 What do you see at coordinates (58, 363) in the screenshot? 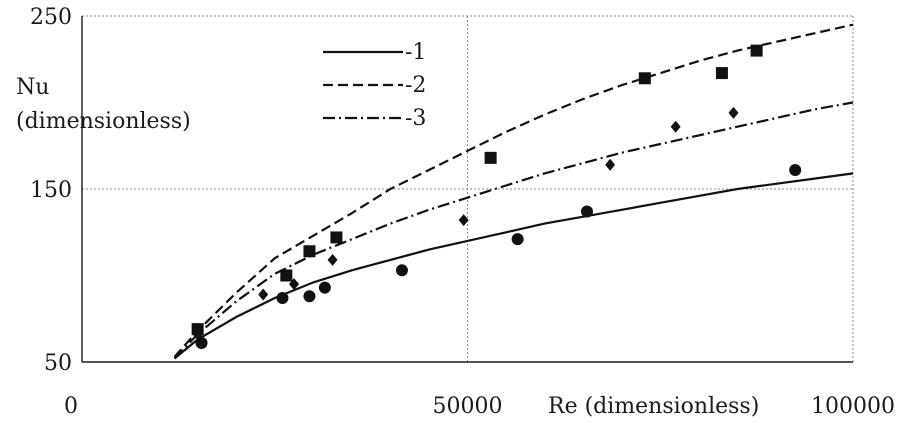
I see `y-tick-label-0: 50` at bounding box center [58, 363].